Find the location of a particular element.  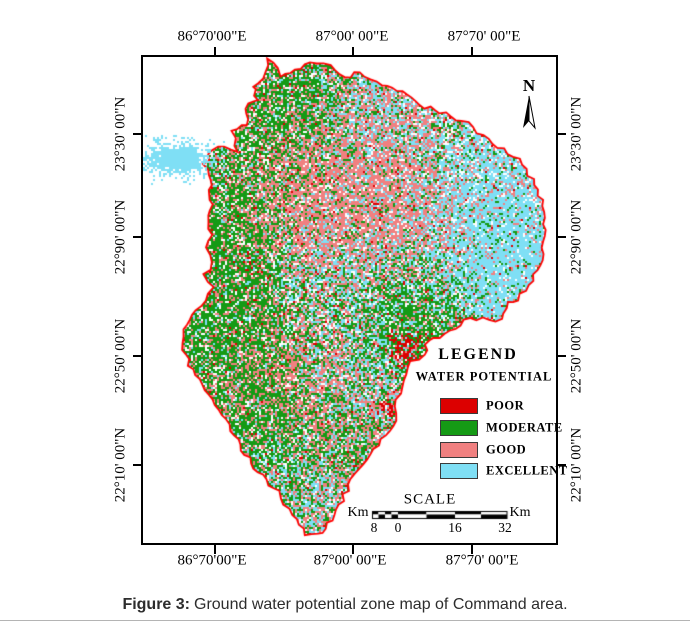

scale-number-1: 0 is located at coordinates (398, 527).